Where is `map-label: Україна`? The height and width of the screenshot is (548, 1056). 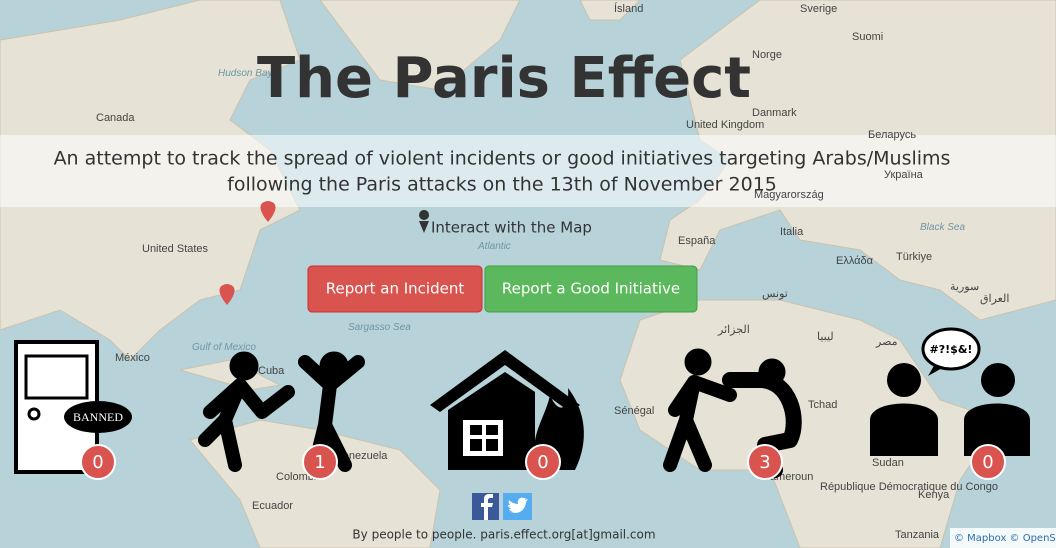 map-label: Україна is located at coordinates (904, 175).